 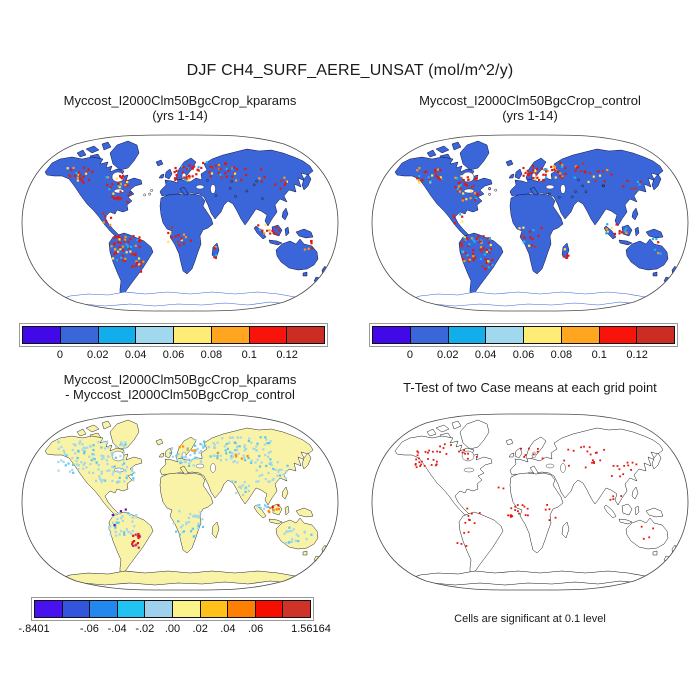 I want to click on zero-contour-ring, so click(x=586, y=192).